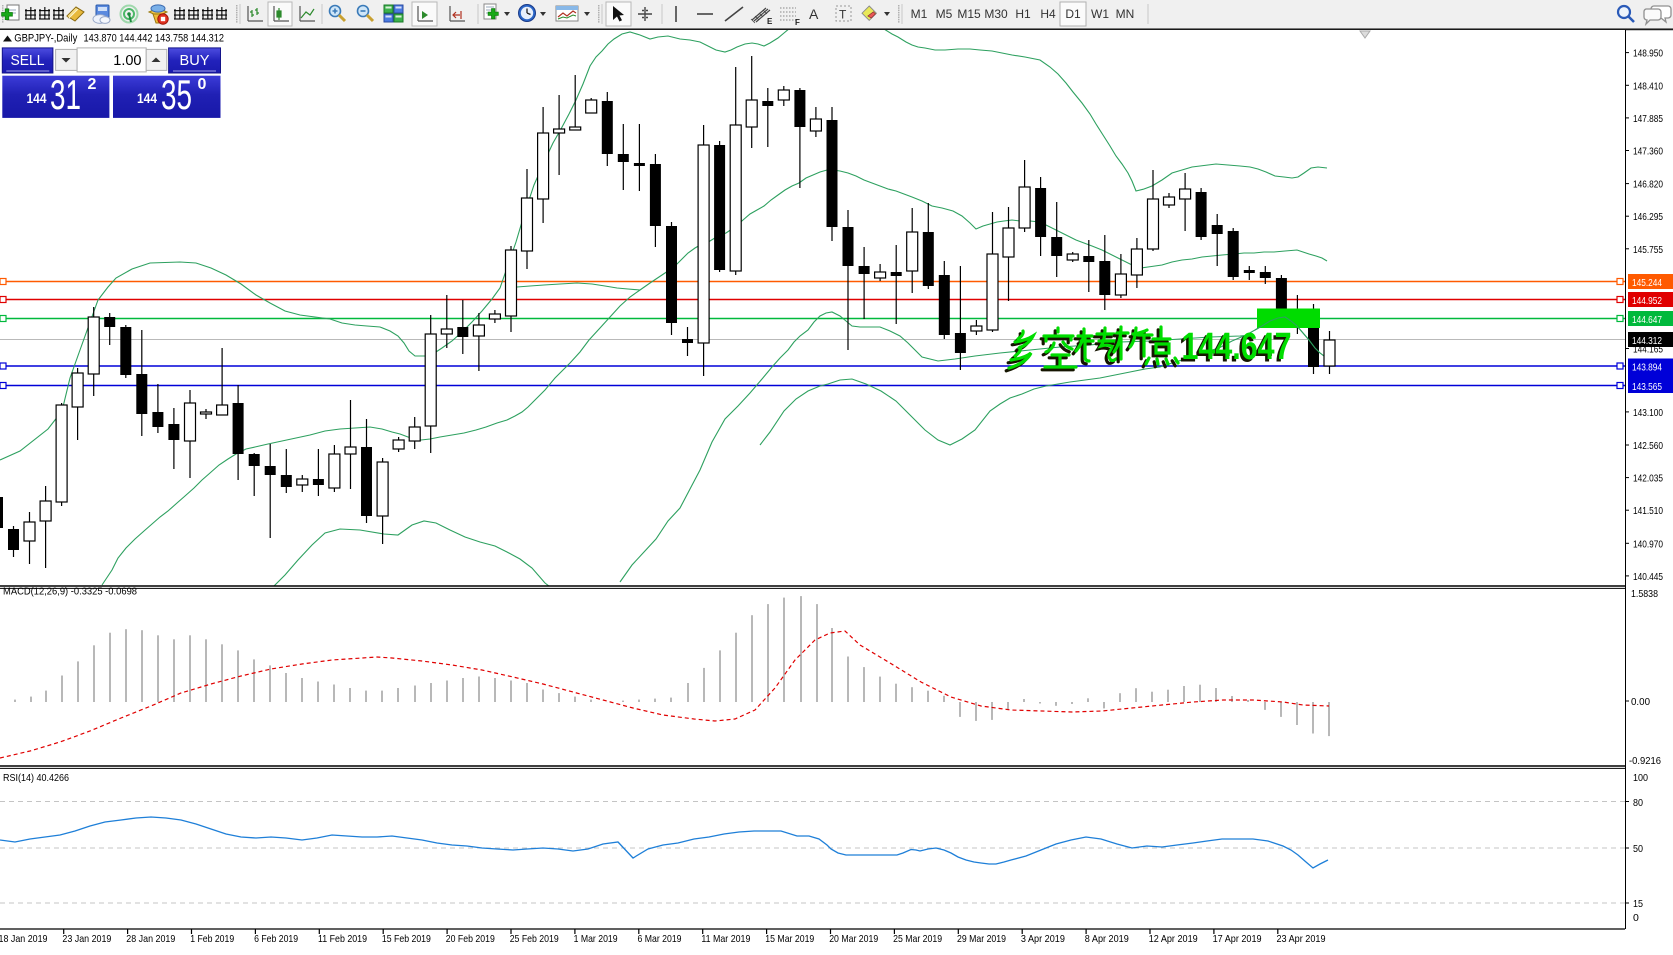 Image resolution: width=1673 pixels, height=955 pixels. What do you see at coordinates (28, 61) in the screenshot?
I see `svg-text: SELL` at bounding box center [28, 61].